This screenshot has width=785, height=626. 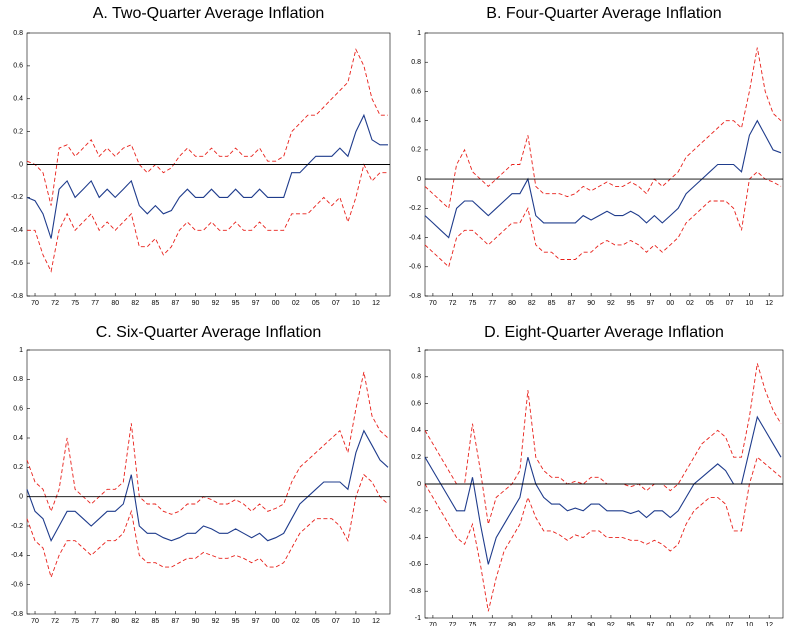 What do you see at coordinates (603, 13) in the screenshot?
I see `chart-title: B. Four-Quarter Average Inflation` at bounding box center [603, 13].